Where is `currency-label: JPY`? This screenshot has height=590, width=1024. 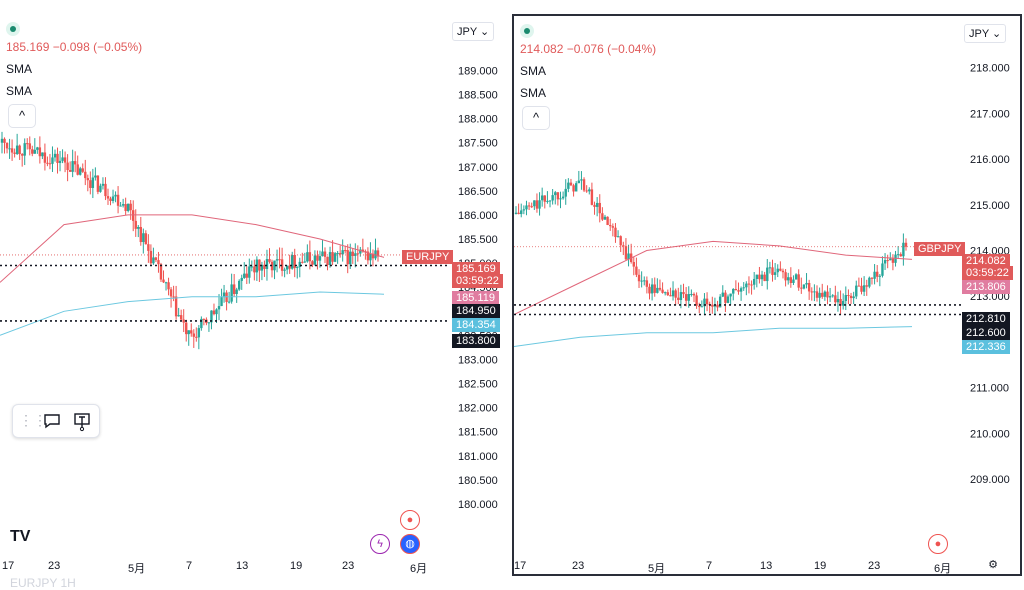 currency-label: JPY is located at coordinates (979, 34).